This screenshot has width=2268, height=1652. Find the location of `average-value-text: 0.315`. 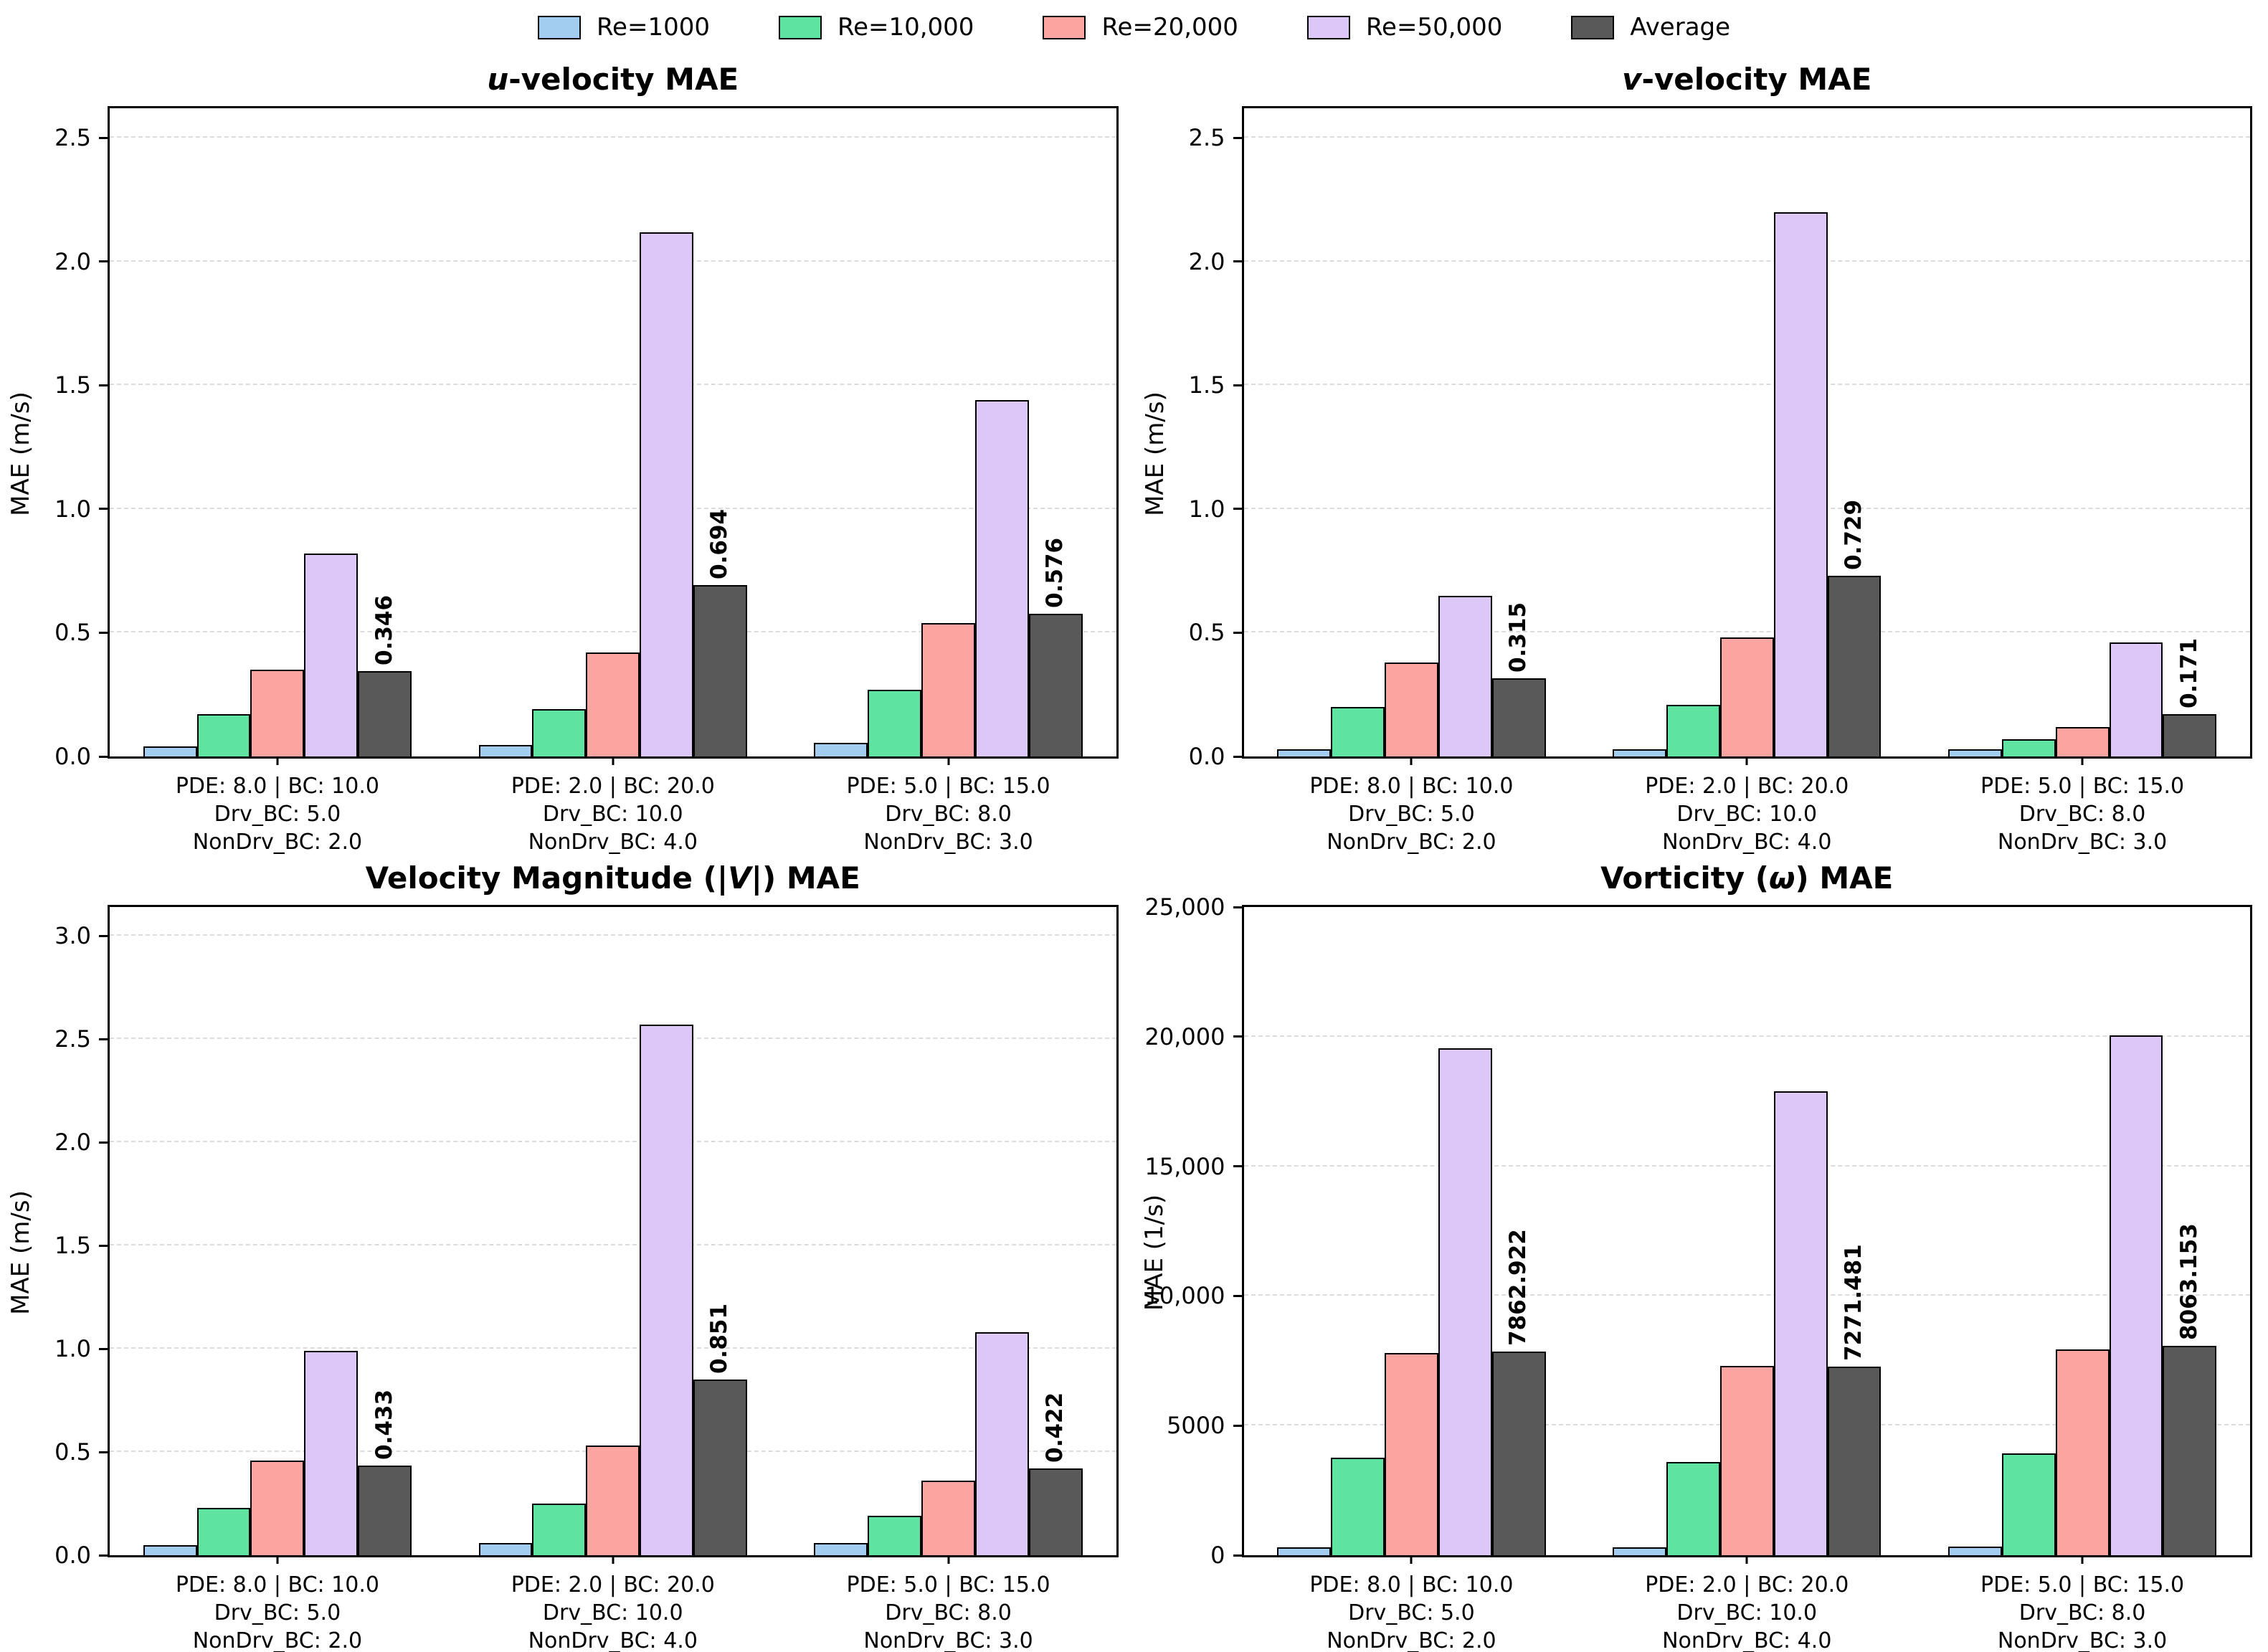

average-value-text: 0.315 is located at coordinates (1518, 637).